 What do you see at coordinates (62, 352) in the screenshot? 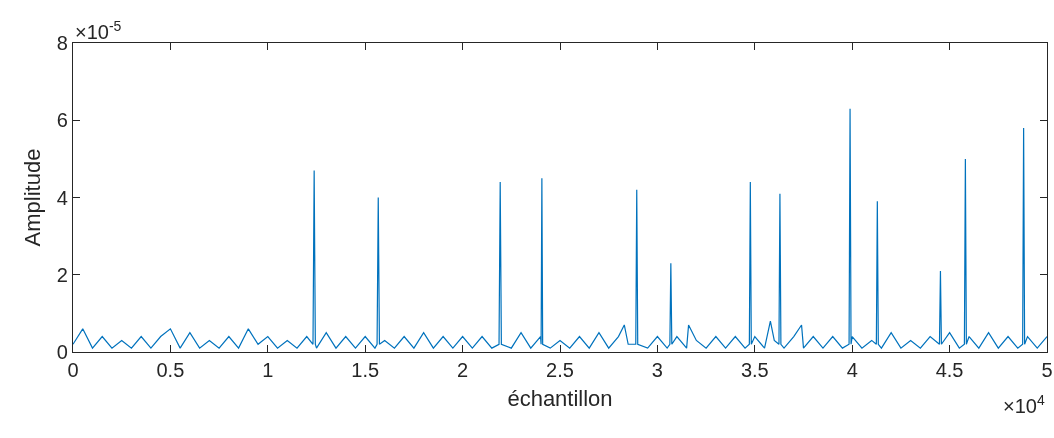
I see `y-tick-label: 0` at bounding box center [62, 352].